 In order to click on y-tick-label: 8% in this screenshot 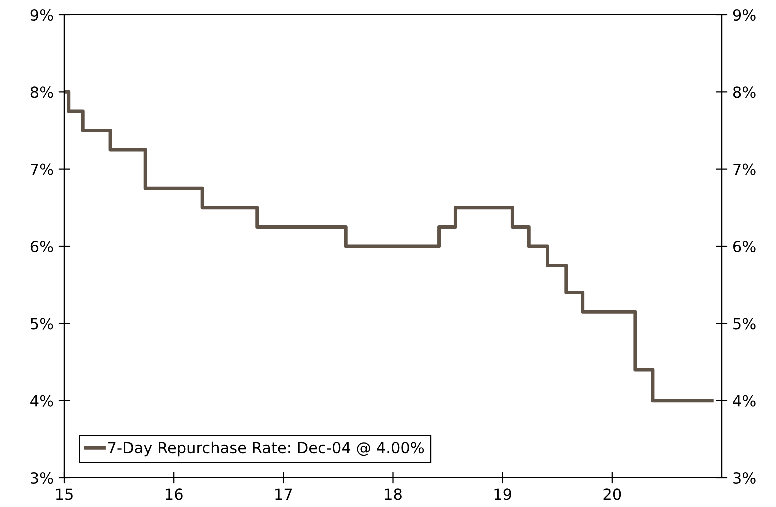, I will do `click(42, 92)`.